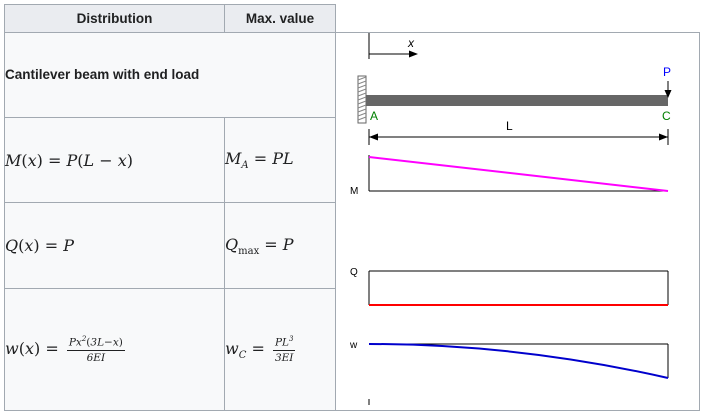 The image size is (705, 411). What do you see at coordinates (170, 75) in the screenshot?
I see `case-title: Cantilever beam with end load` at bounding box center [170, 75].